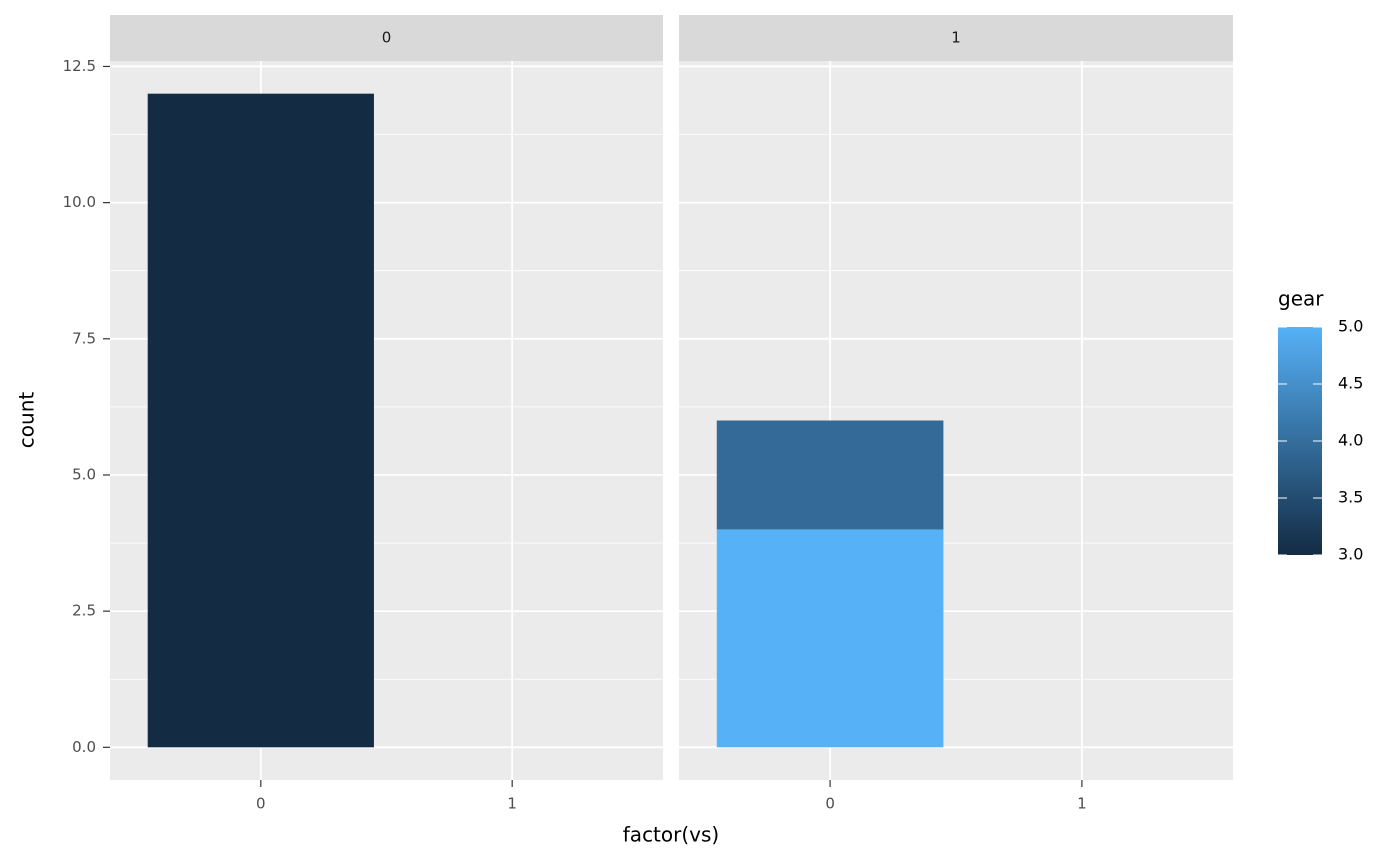 The image size is (1400, 866). What do you see at coordinates (1350, 383) in the screenshot?
I see `legend-label: 4.5` at bounding box center [1350, 383].